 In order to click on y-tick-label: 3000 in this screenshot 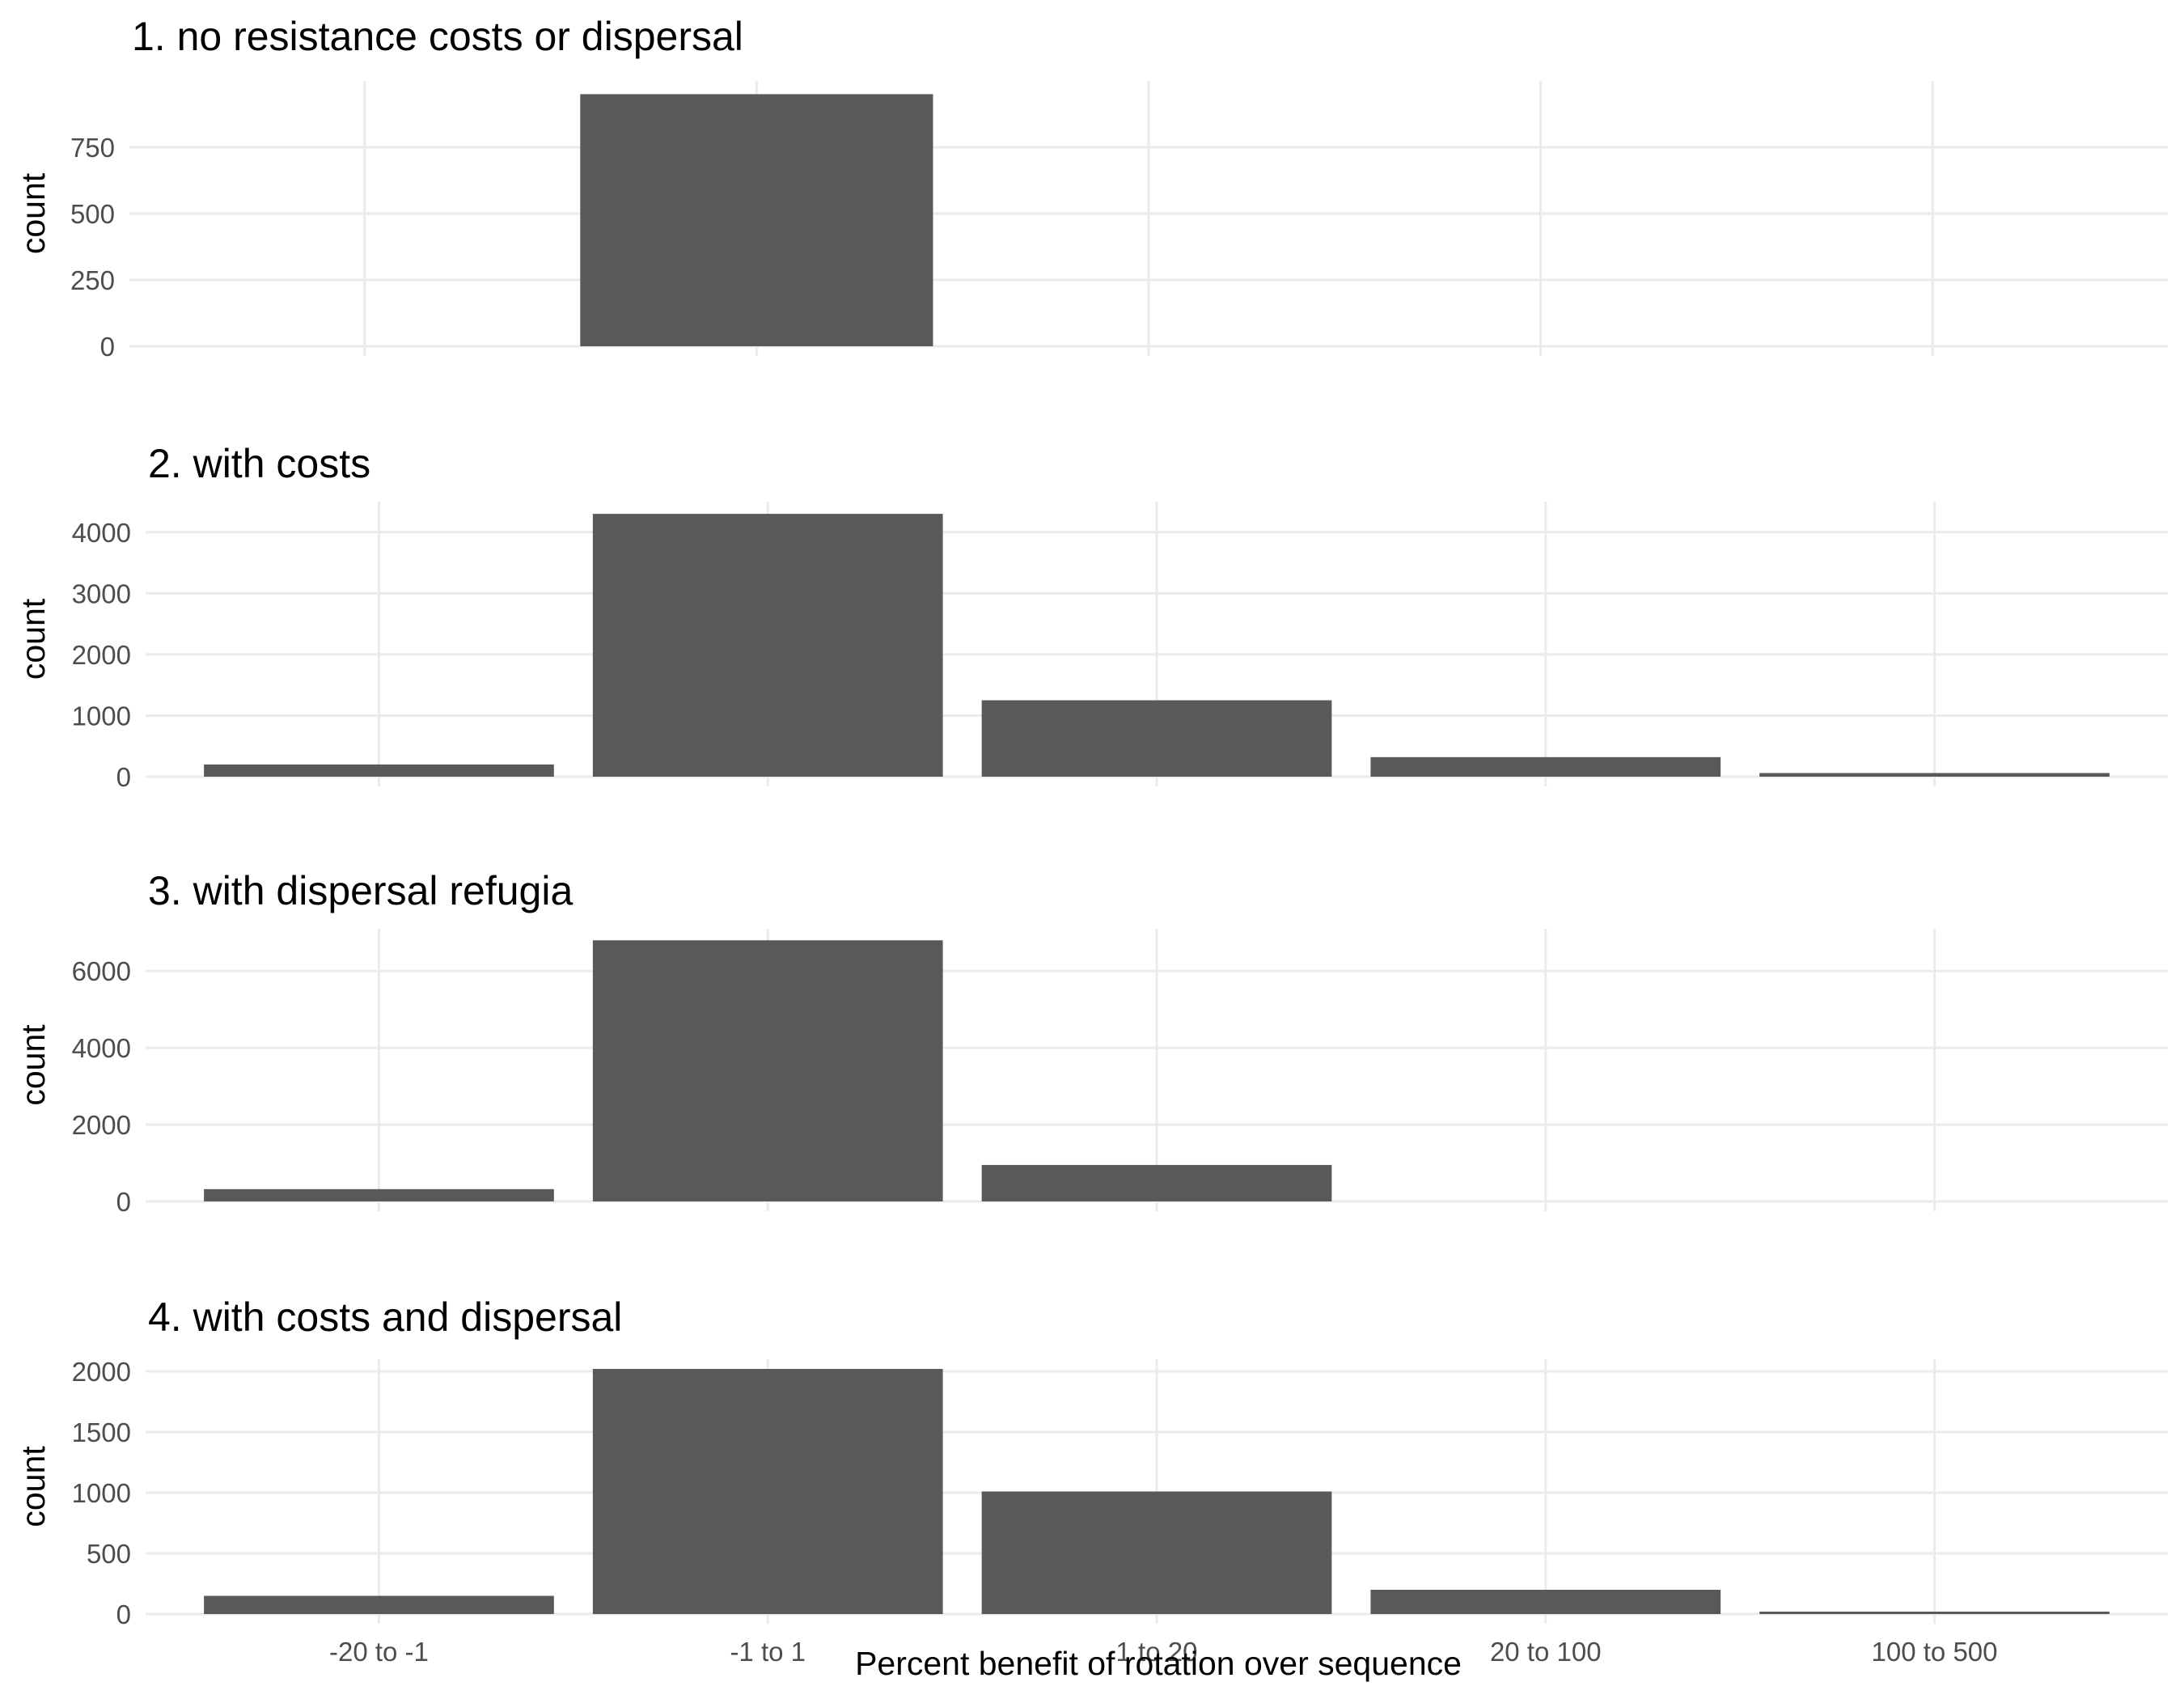, I will do `click(101, 593)`.